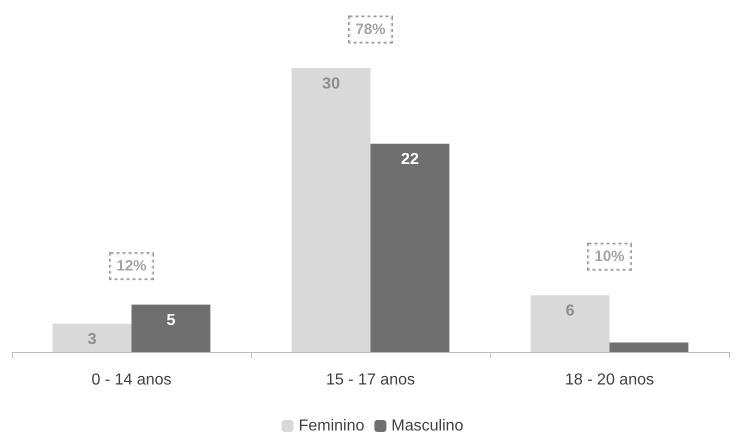  I want to click on data-label: 22, so click(410, 159).